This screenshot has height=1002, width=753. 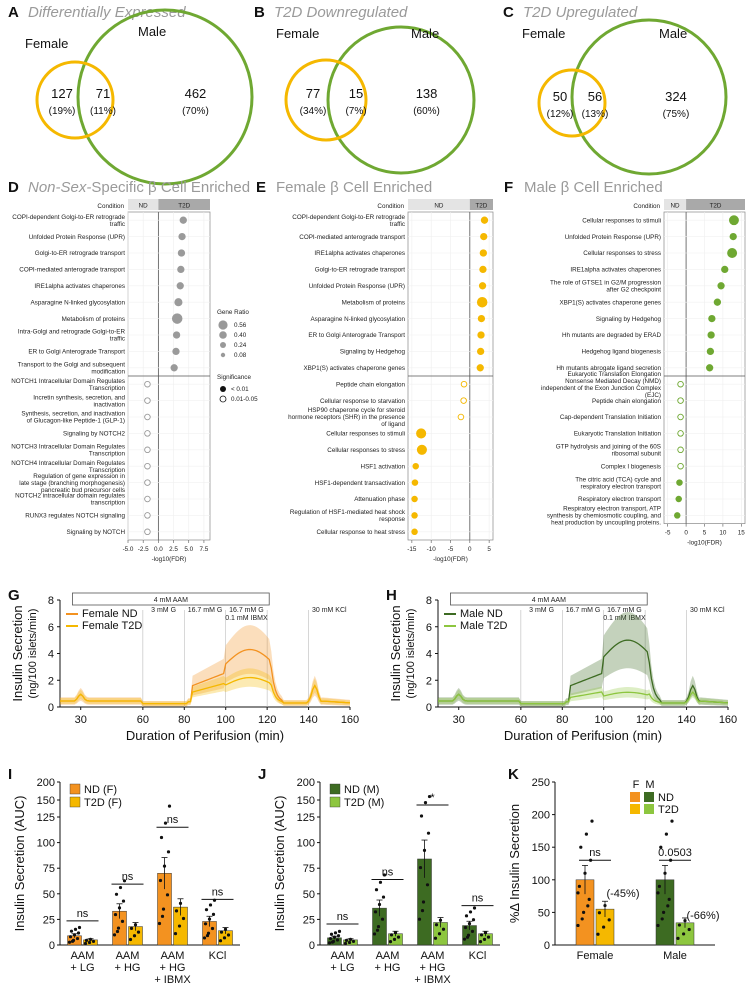 What do you see at coordinates (244, 399) in the screenshot?
I see `sig-open-label: 0.01-0.05` at bounding box center [244, 399].